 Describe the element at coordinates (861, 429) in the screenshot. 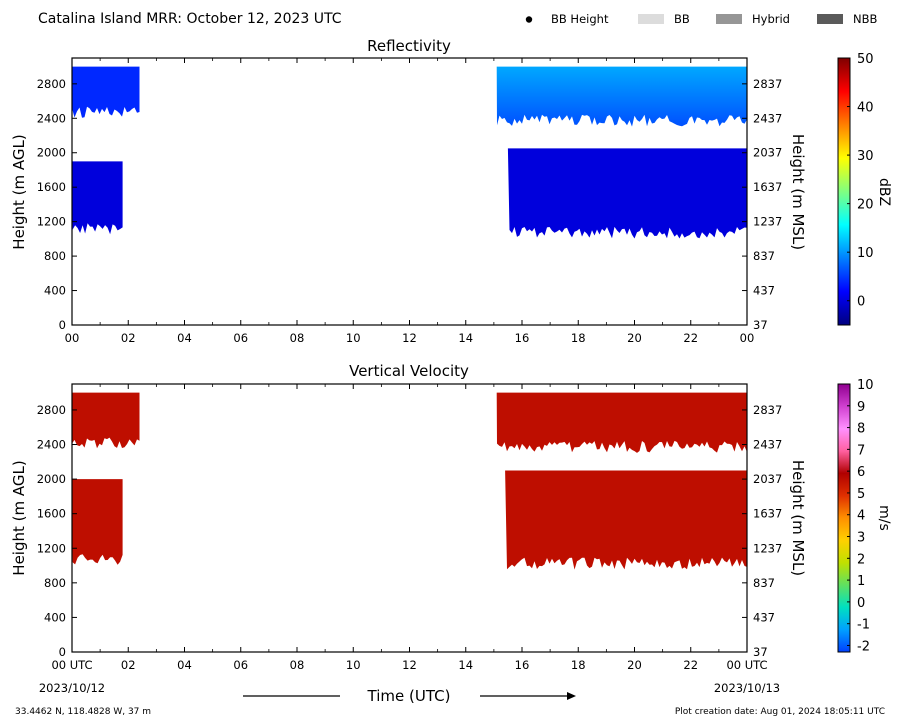

I see `colorbar-tick-label: 8` at that location.